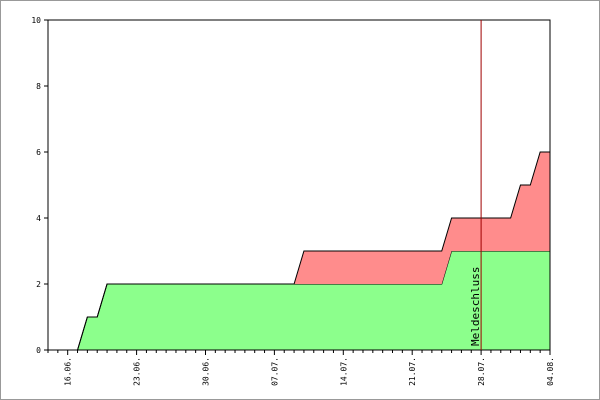 The image size is (600, 400). What do you see at coordinates (137, 371) in the screenshot?
I see `x-tick-label: 23.06.` at bounding box center [137, 371].